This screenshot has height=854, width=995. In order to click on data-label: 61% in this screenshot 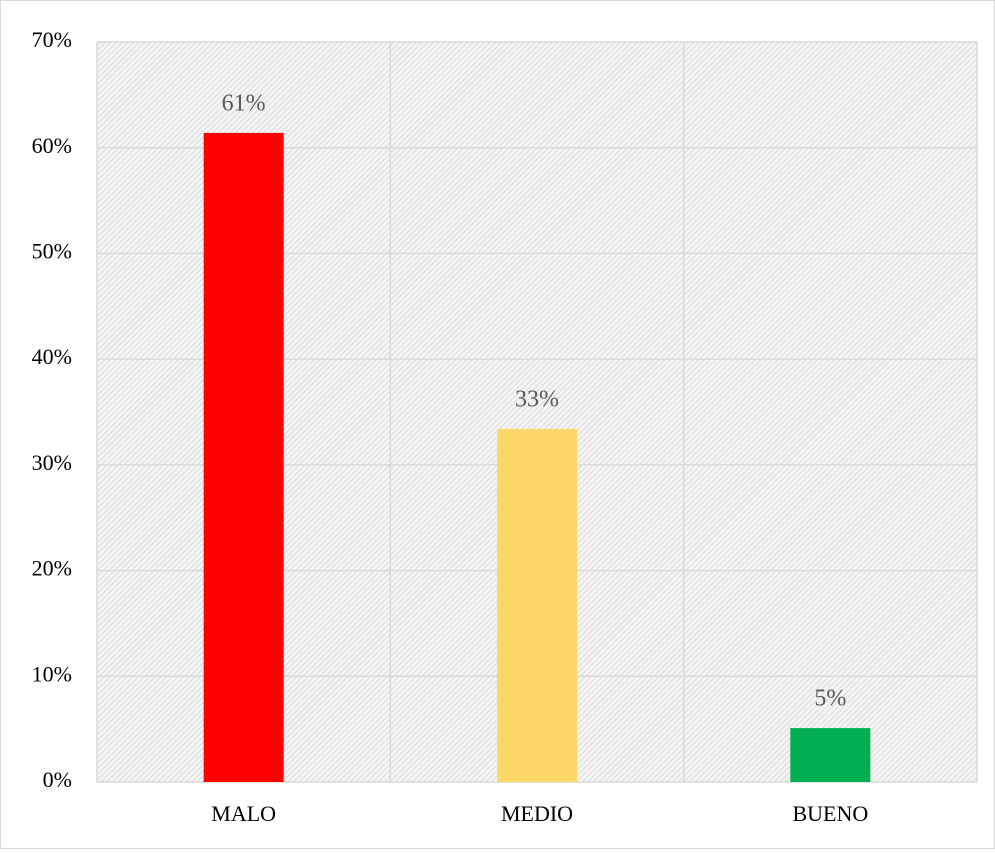, I will do `click(244, 103)`.